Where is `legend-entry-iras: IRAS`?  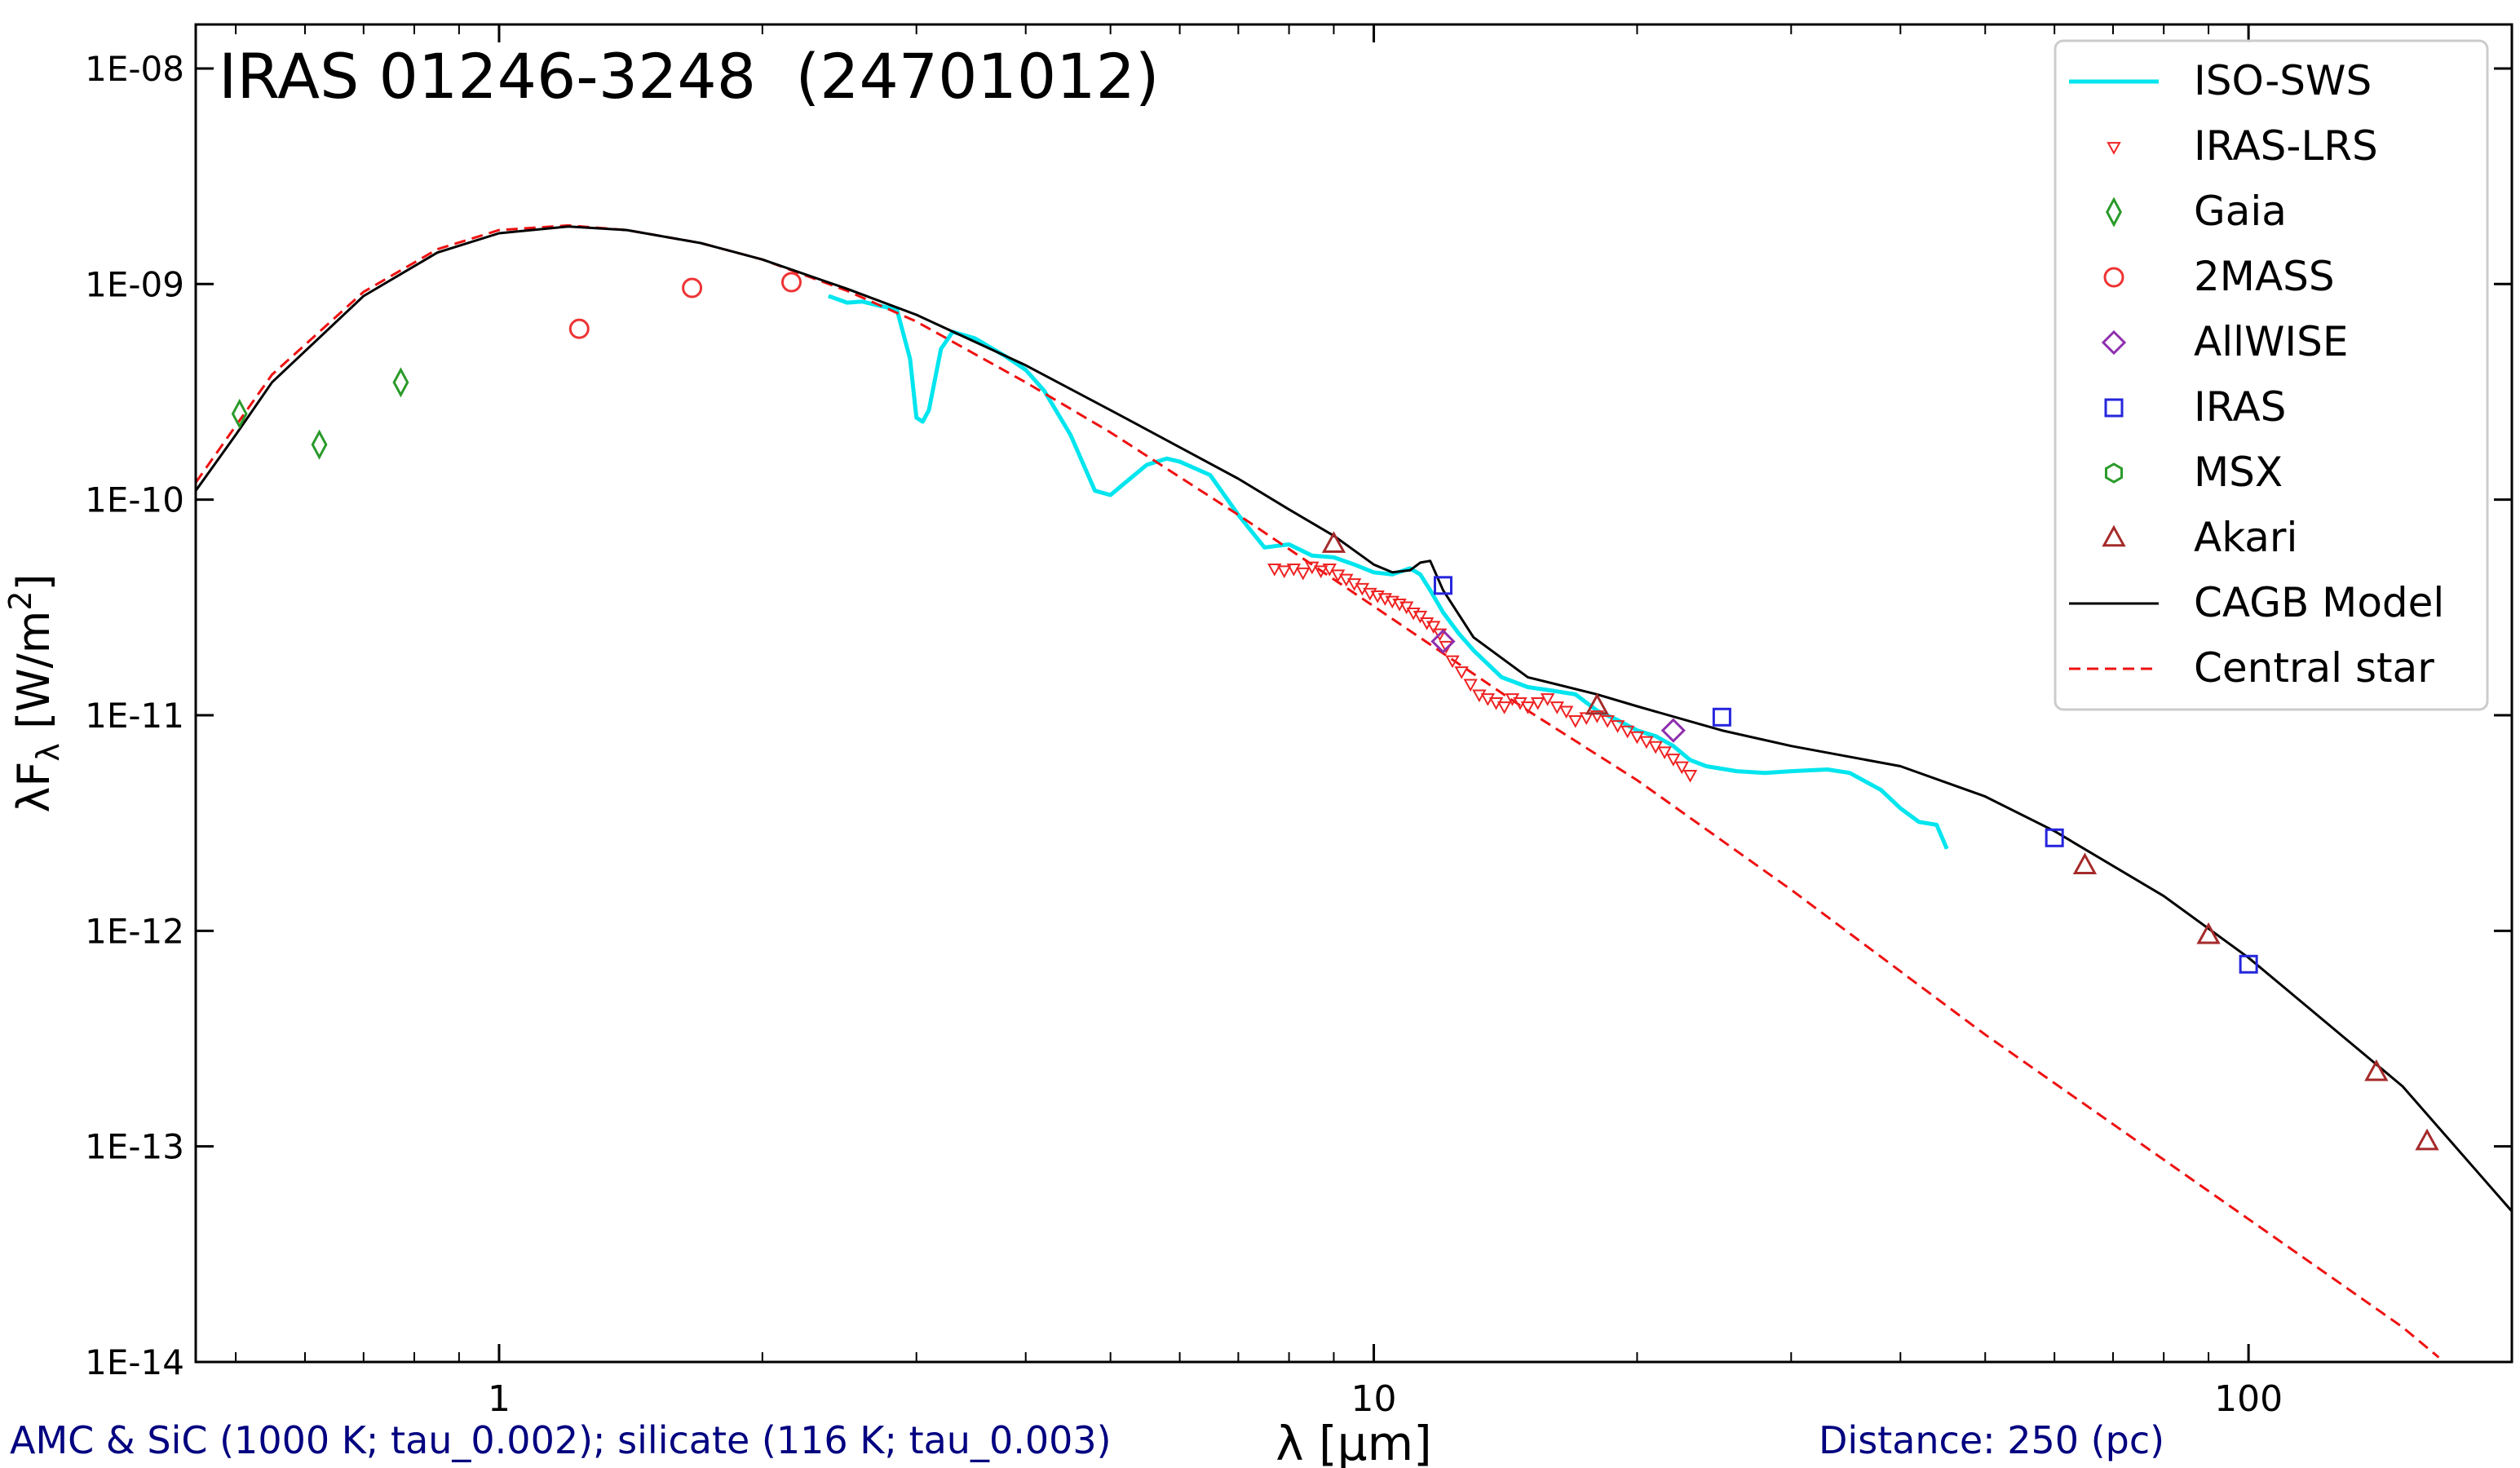 legend-entry-iras: IRAS is located at coordinates (2195, 407).